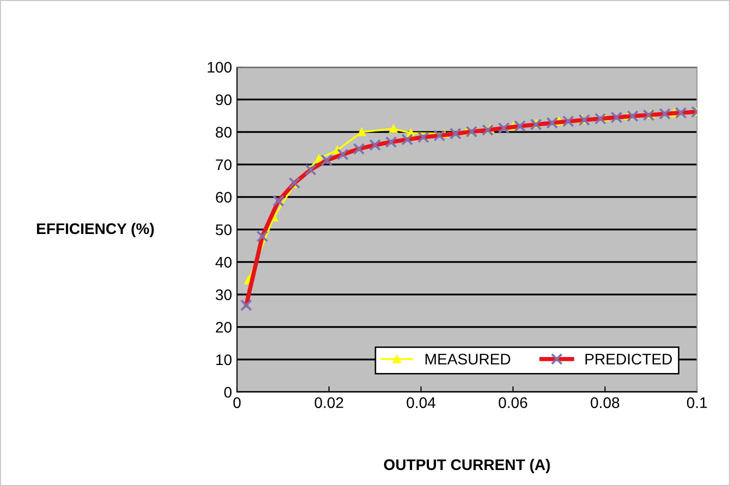 This screenshot has width=730, height=486. I want to click on y-axis-title: EFFICIENCY (%), so click(95, 230).